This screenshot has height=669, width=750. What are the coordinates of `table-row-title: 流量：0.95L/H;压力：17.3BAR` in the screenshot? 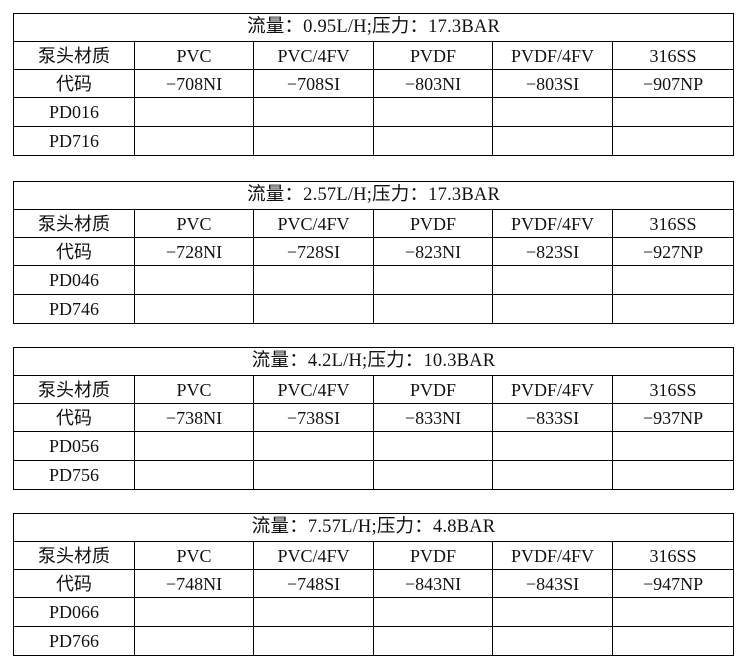 It's located at (373, 27).